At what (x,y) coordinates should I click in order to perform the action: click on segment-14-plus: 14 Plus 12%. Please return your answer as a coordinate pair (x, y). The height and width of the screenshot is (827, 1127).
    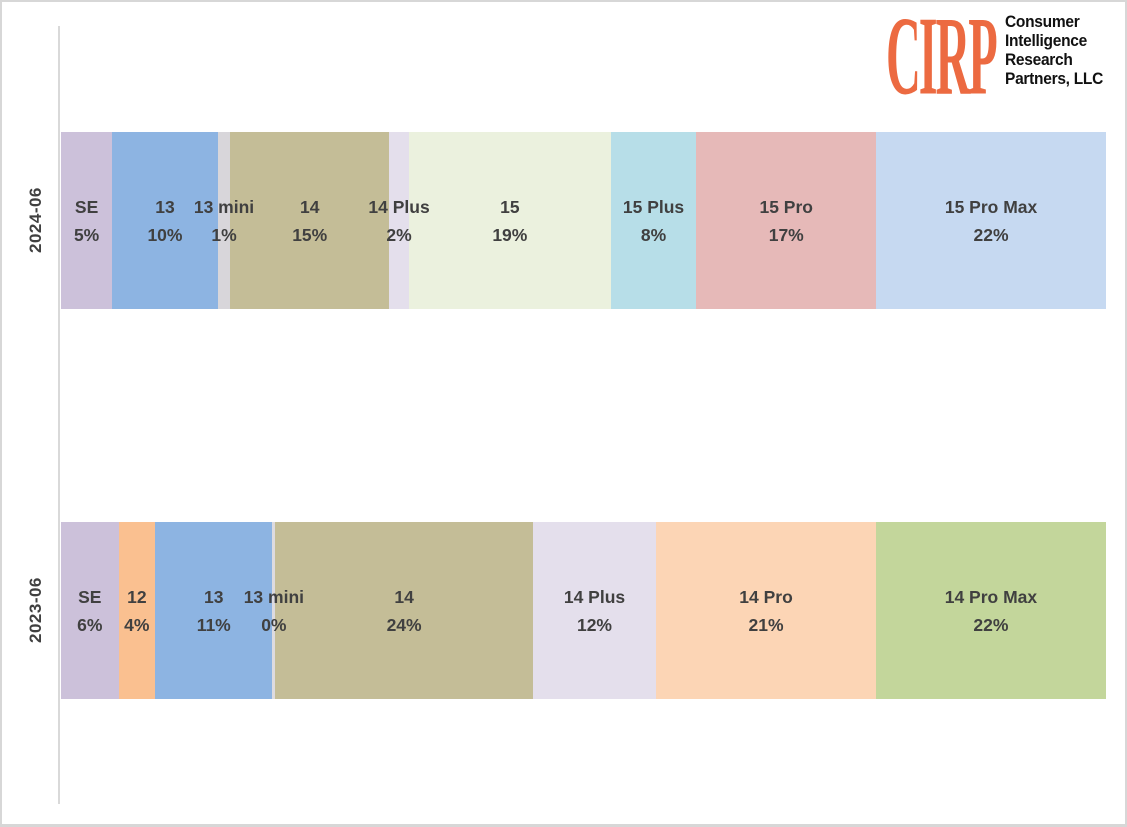
    Looking at the image, I should click on (594, 610).